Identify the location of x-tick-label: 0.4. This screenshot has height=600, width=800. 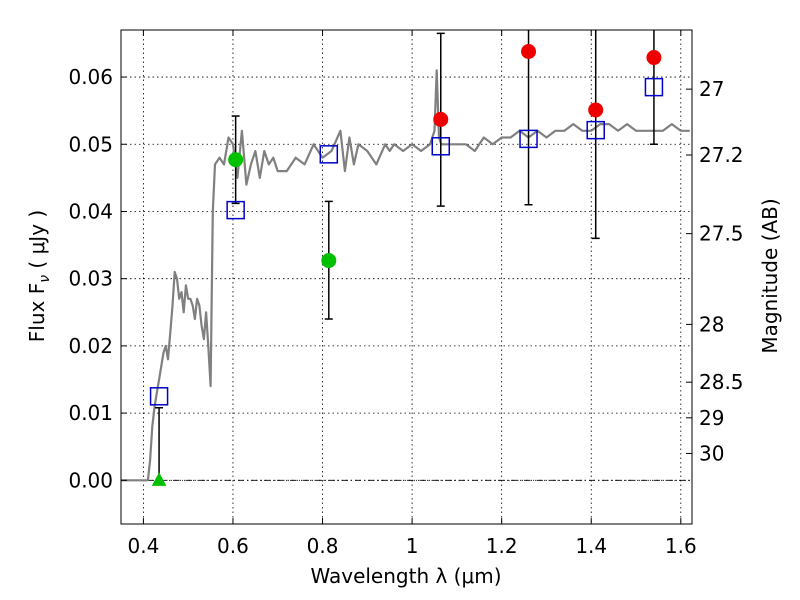
(143, 546).